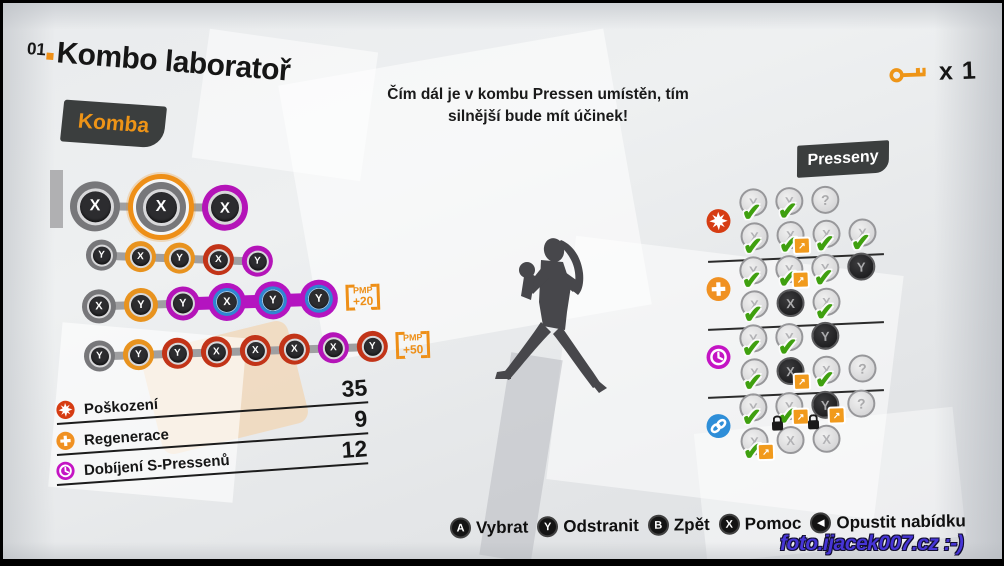  Describe the element at coordinates (548, 527) in the screenshot. I see `gamepad-y-icon: Y` at that location.